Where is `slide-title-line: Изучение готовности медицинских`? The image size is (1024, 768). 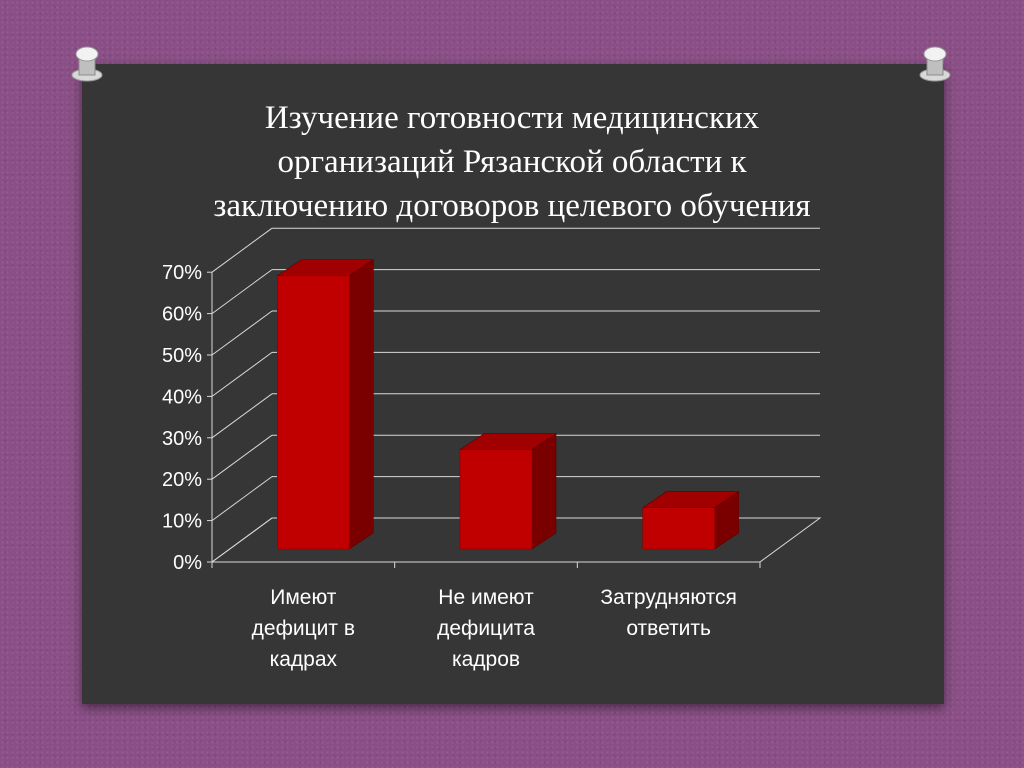 slide-title-line: Изучение готовности медицинских is located at coordinates (512, 118).